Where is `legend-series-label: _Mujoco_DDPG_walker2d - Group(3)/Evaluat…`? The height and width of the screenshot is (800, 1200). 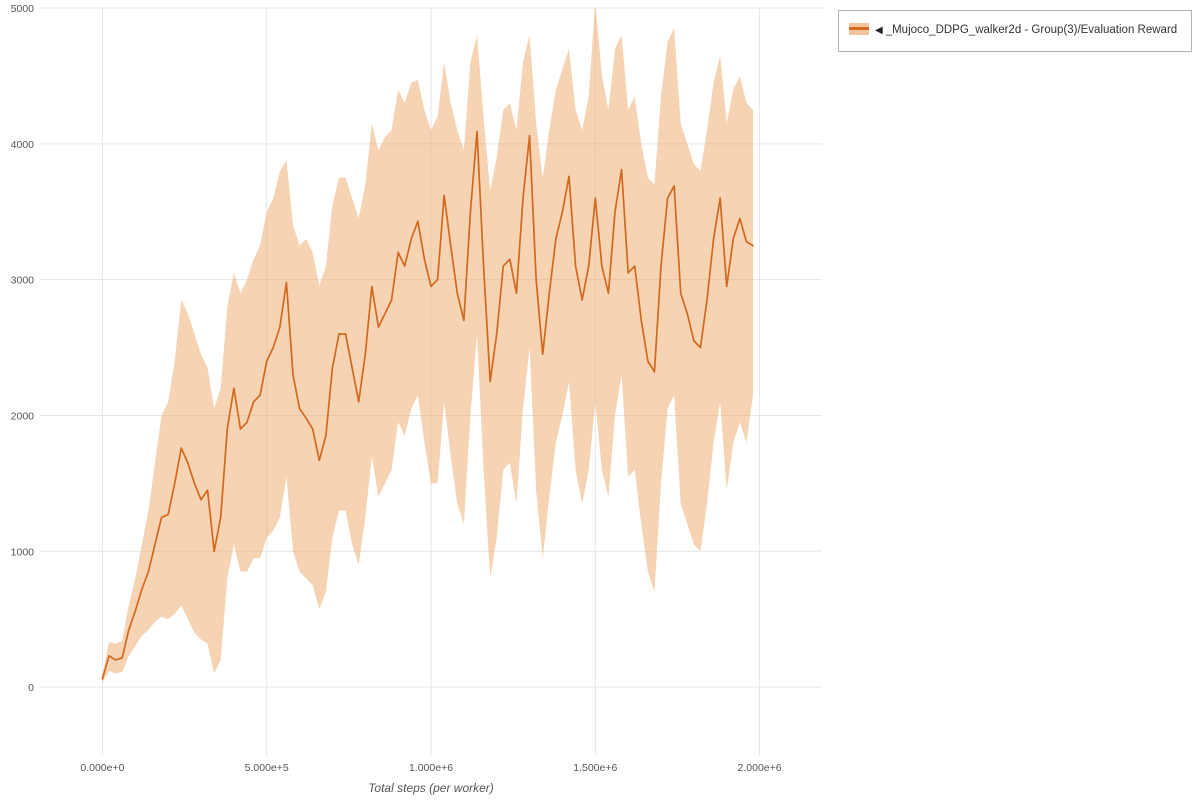 legend-series-label: _Mujoco_DDPG_walker2d - Group(3)/Evaluat… is located at coordinates (1031, 30).